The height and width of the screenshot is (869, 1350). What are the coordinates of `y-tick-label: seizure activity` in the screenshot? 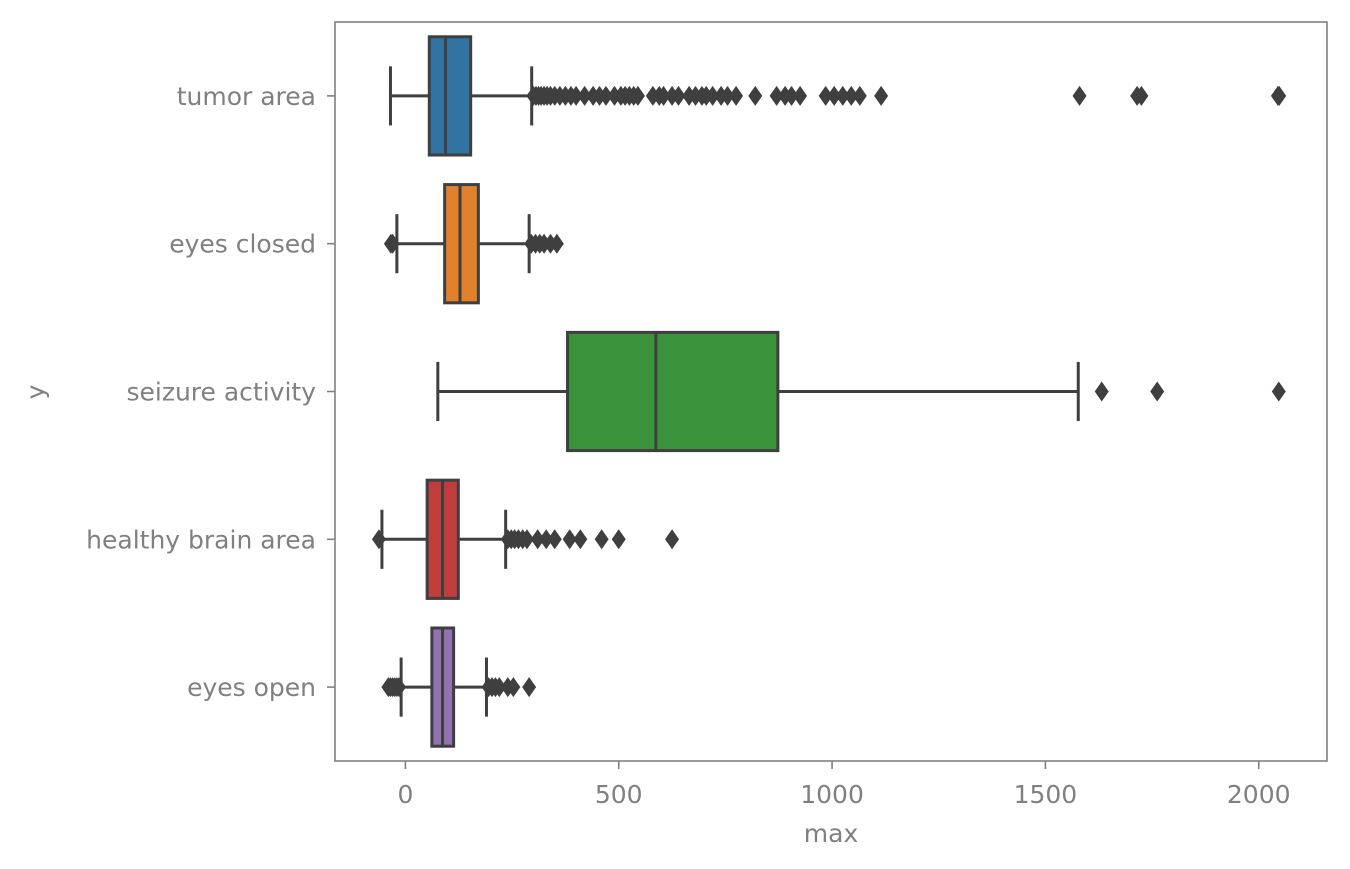 It's located at (221, 392).